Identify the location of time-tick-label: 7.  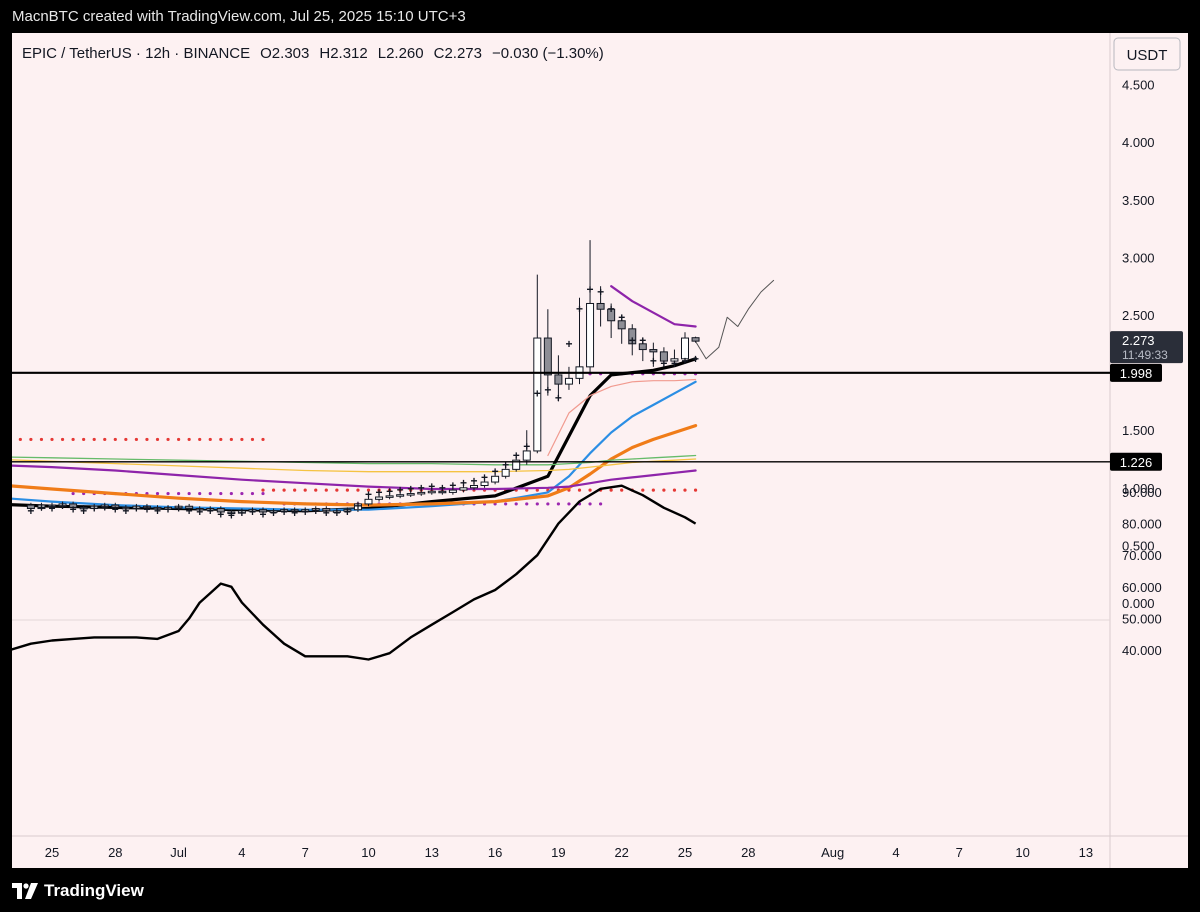
(305, 852).